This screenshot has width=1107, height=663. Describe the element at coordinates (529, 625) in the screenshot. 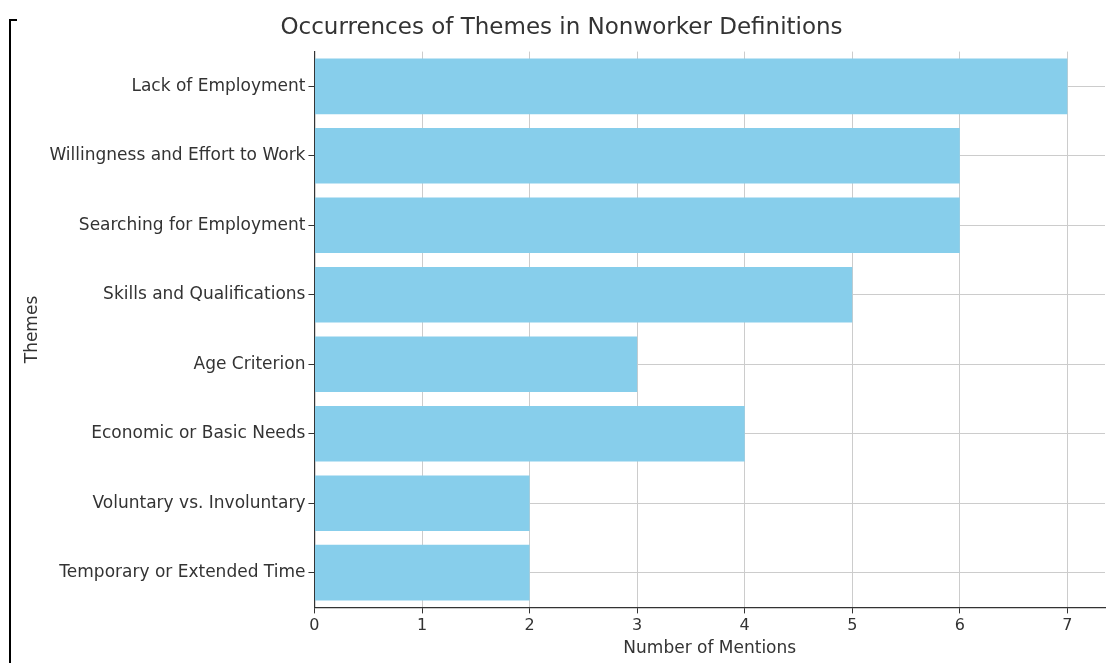

I see `x-tick-label: 2` at that location.